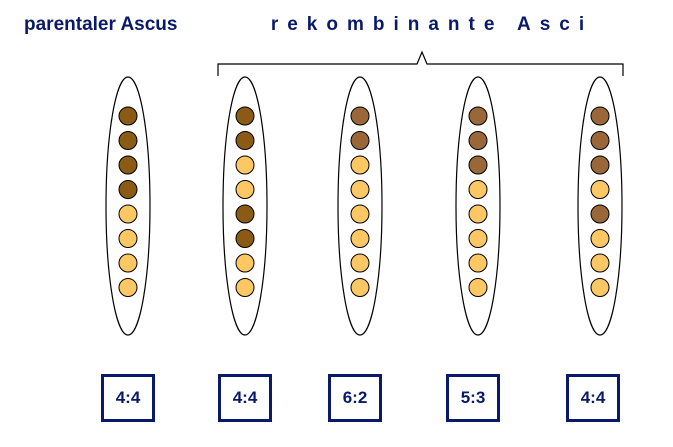 Image resolution: width=673 pixels, height=447 pixels. I want to click on ratio-box-recombinant-2: 6:2, so click(355, 398).